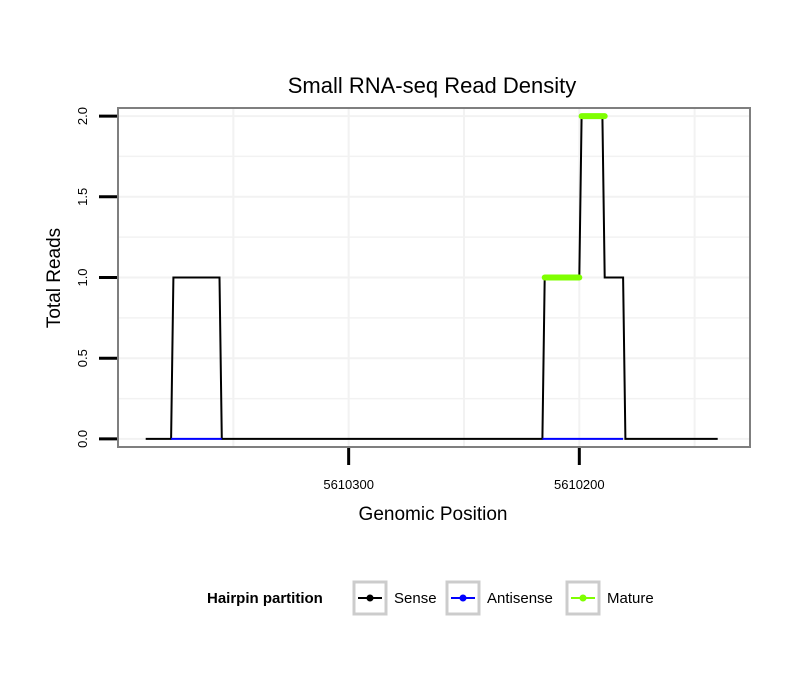 The width and height of the screenshot is (810, 690). What do you see at coordinates (82, 116) in the screenshot?
I see `y-tick-label: 2.0` at bounding box center [82, 116].